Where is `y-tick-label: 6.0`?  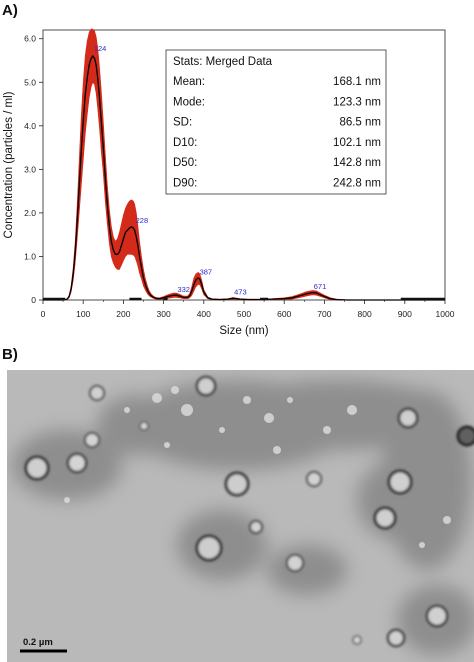
y-tick-label: 6.0 is located at coordinates (30, 39).